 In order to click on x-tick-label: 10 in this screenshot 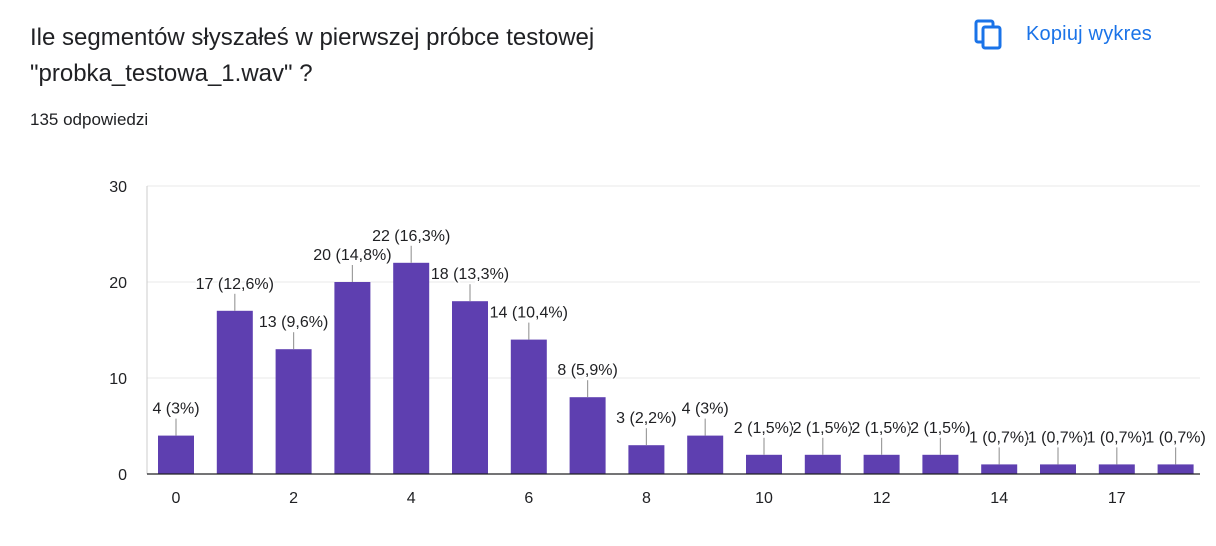, I will do `click(764, 498)`.